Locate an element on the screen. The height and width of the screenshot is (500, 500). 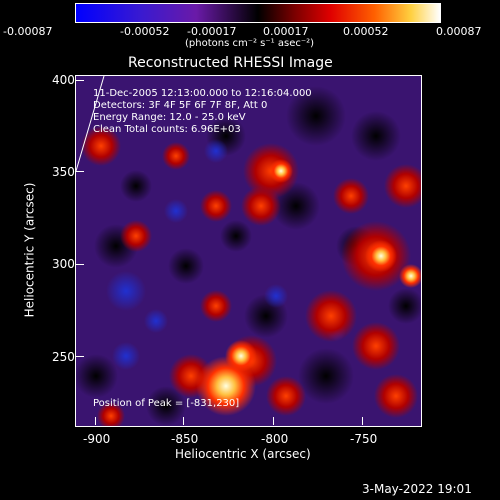
y-axis-label: Heliocentric Y (arcsec) is located at coordinates (29, 250).